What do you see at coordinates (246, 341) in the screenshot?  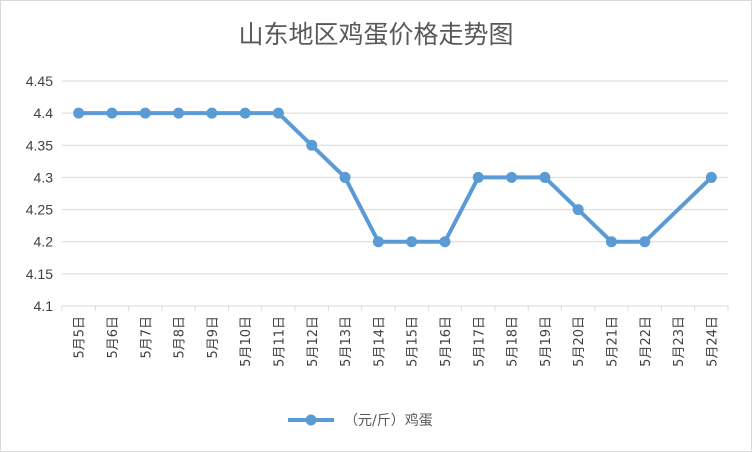 I see `x-tick-label: 5月10日` at bounding box center [246, 341].